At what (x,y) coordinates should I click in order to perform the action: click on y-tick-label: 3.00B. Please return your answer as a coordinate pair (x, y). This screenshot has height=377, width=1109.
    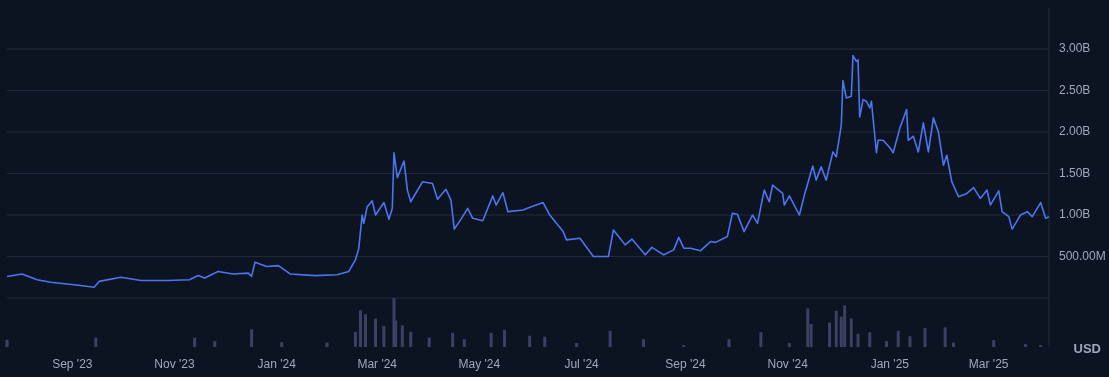
    Looking at the image, I should click on (1075, 48).